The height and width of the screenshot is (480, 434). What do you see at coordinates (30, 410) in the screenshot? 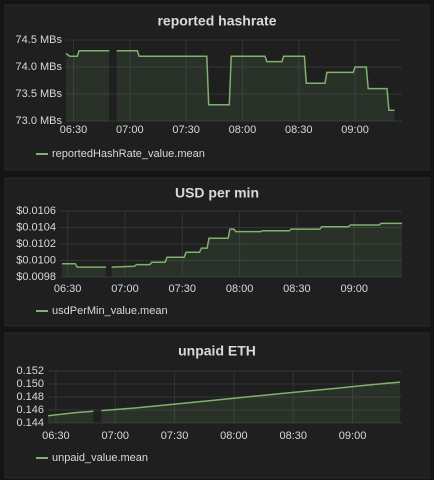
I see `y-tick-label: 0.146` at bounding box center [30, 410].